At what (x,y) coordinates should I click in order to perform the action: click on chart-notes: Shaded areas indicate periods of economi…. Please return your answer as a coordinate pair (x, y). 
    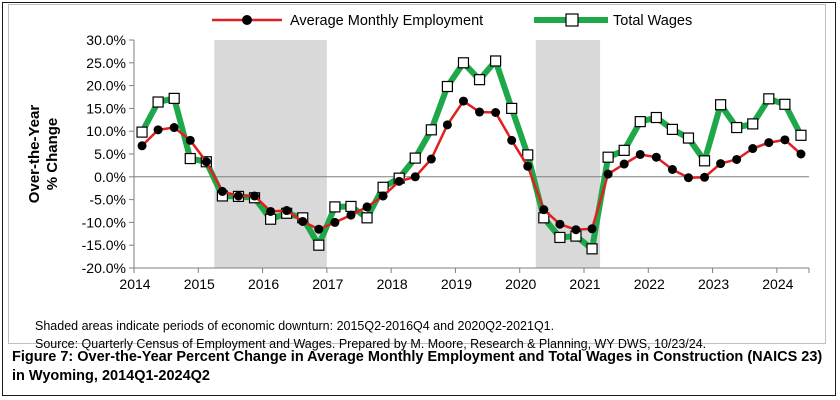
    Looking at the image, I should click on (370, 335).